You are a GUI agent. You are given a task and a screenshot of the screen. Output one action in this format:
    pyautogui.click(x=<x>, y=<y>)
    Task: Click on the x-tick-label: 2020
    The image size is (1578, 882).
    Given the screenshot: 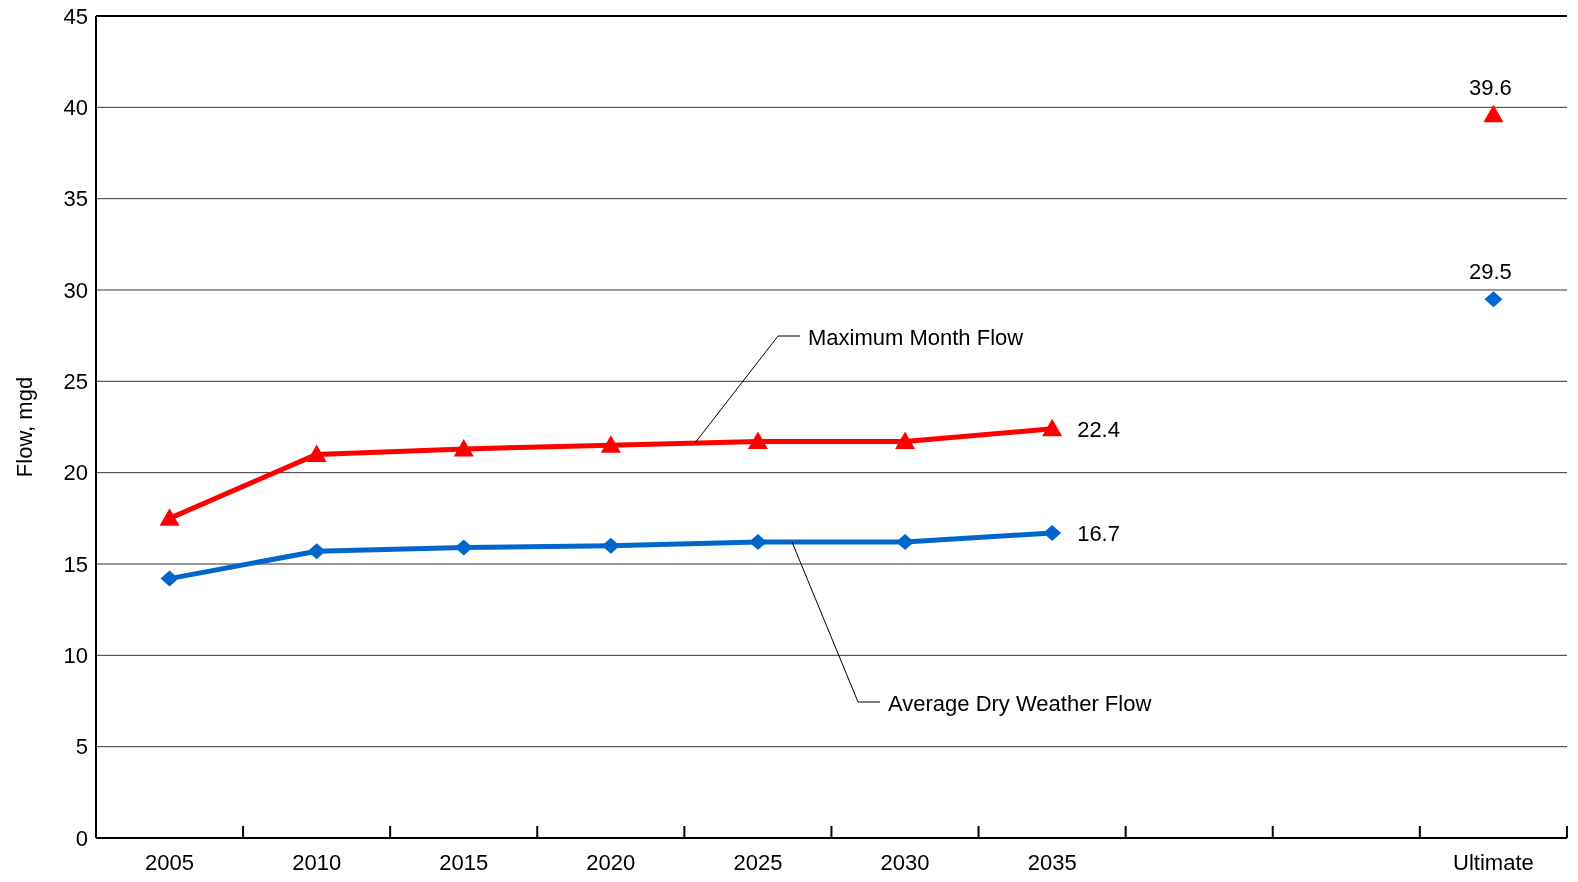 What is the action you would take?
    pyautogui.click(x=611, y=862)
    